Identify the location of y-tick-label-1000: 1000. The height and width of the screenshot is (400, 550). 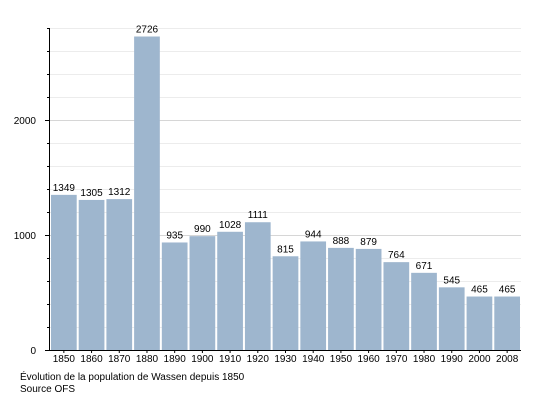
(25, 236).